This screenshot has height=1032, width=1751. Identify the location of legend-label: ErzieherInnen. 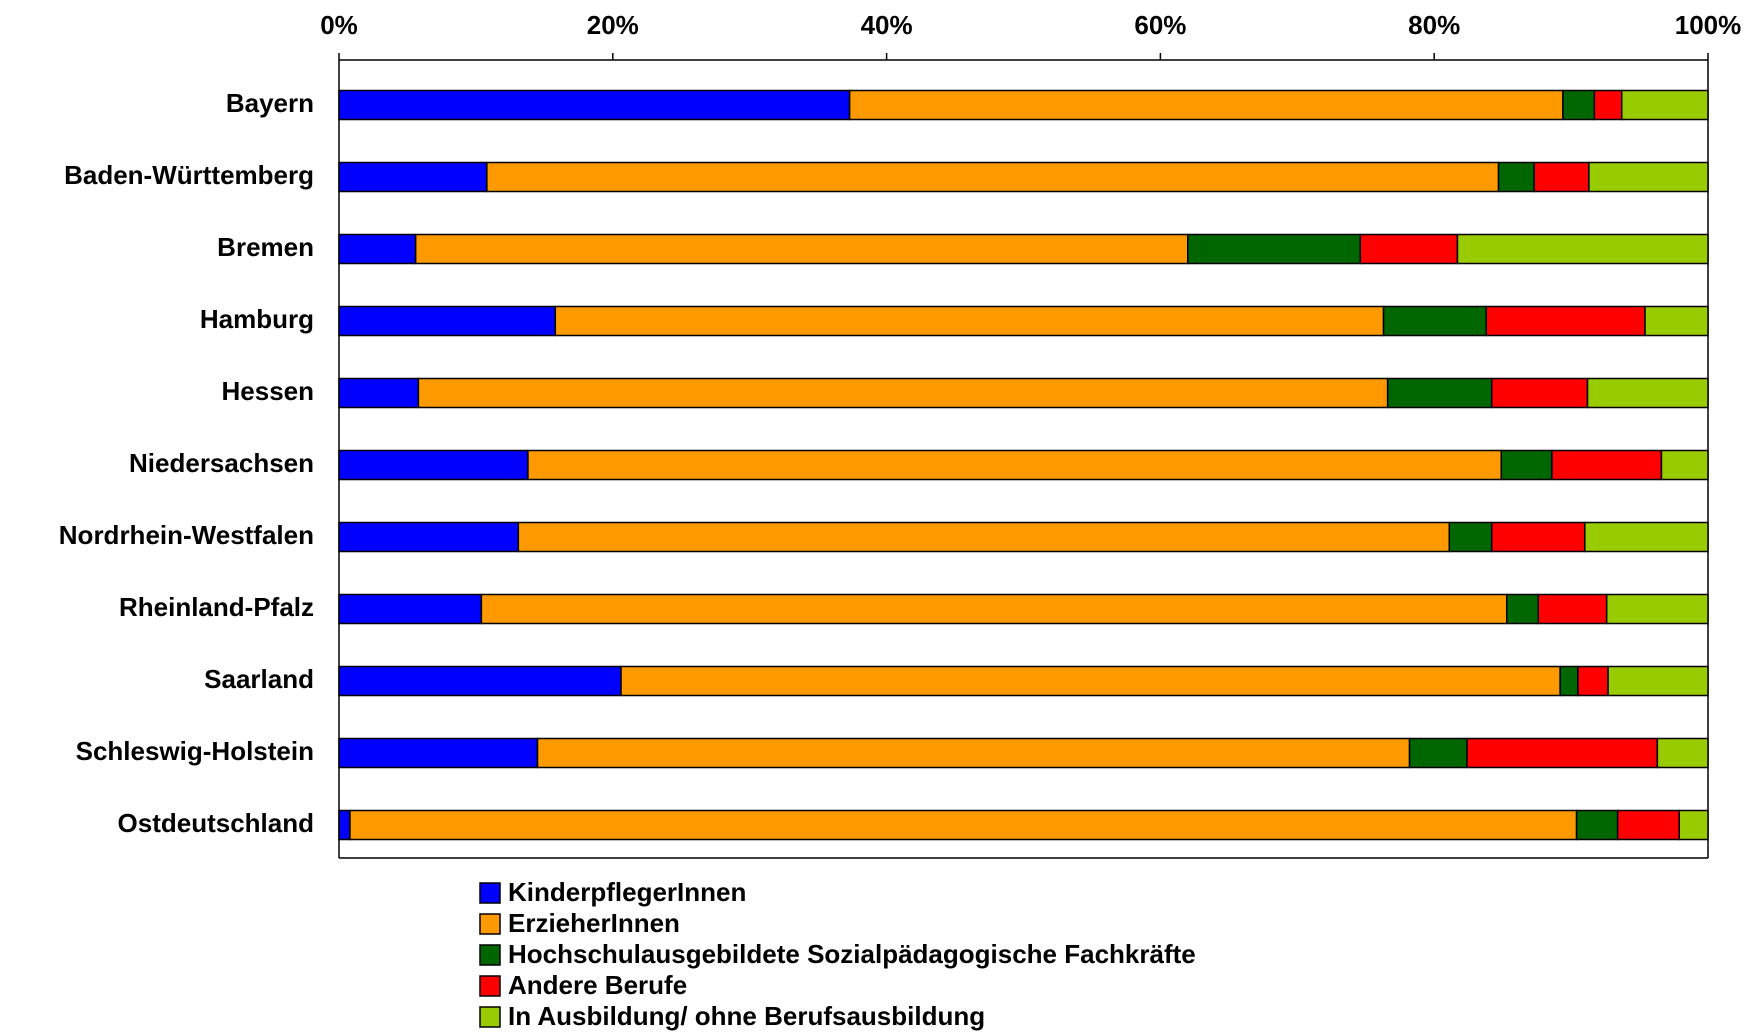
(594, 923).